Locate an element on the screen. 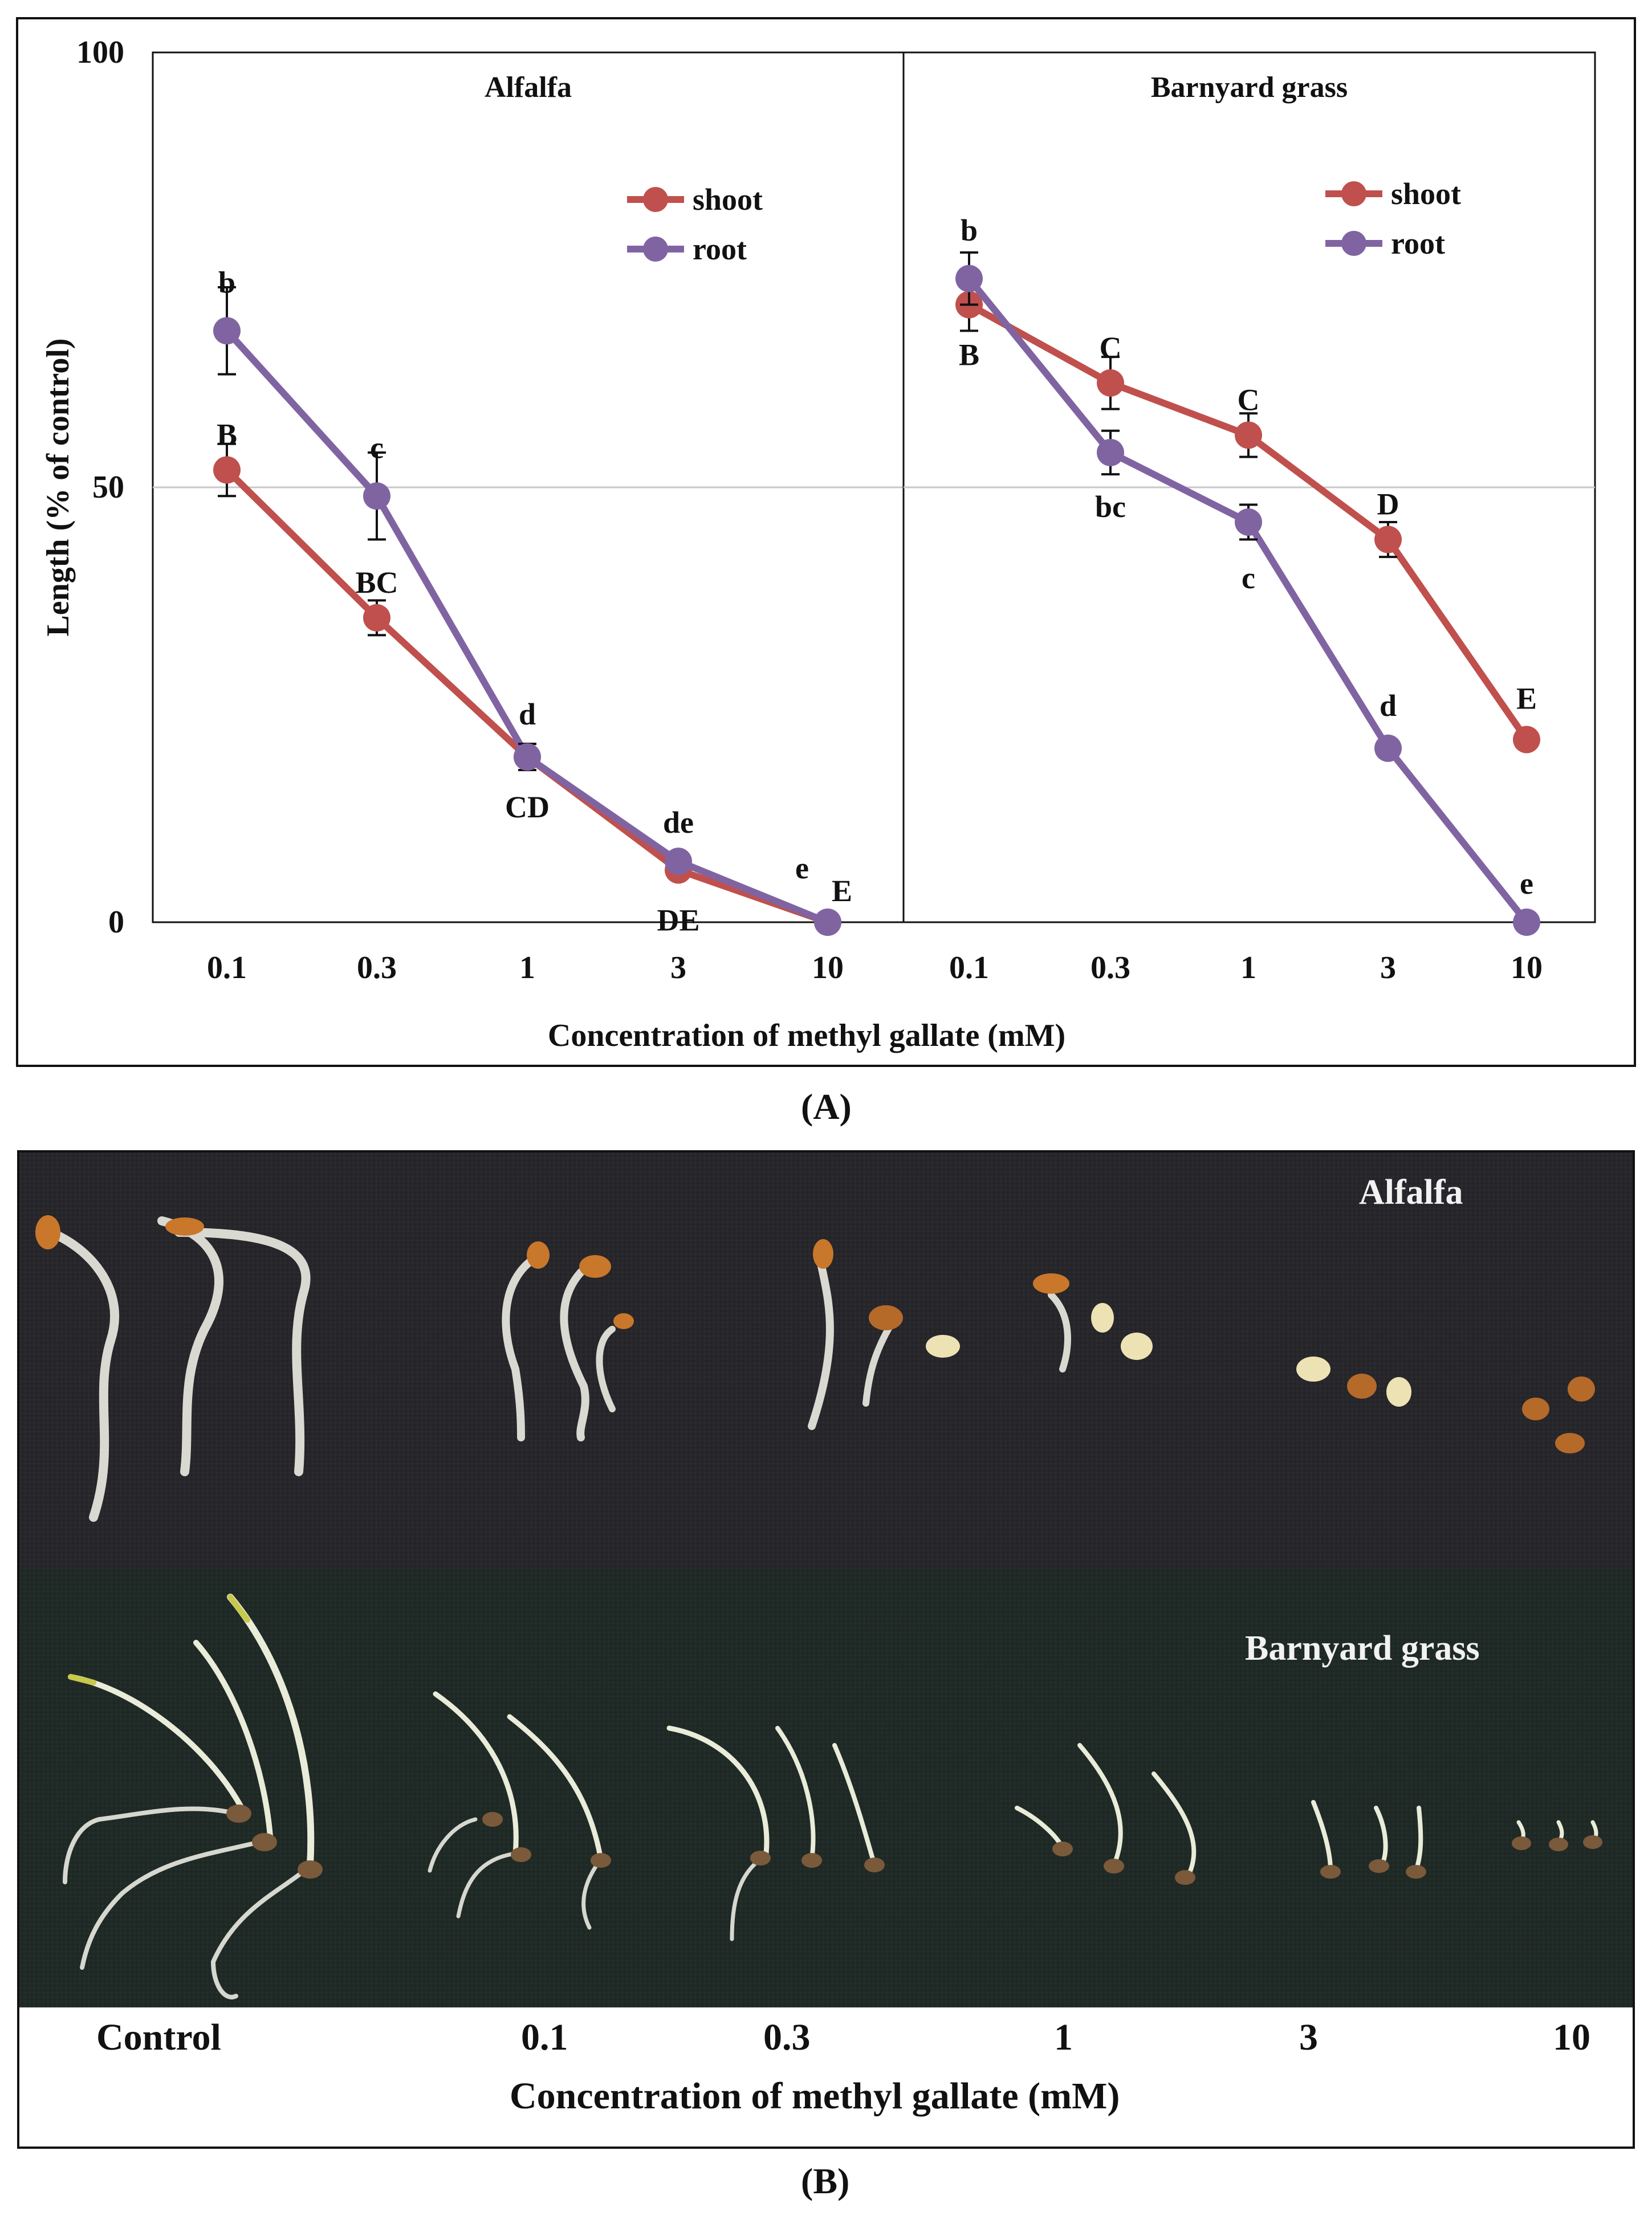 Image resolution: width=1652 pixels, height=2232 pixels. x-axis-title: Concentration of methyl gallate (mM) is located at coordinates (806, 1035).